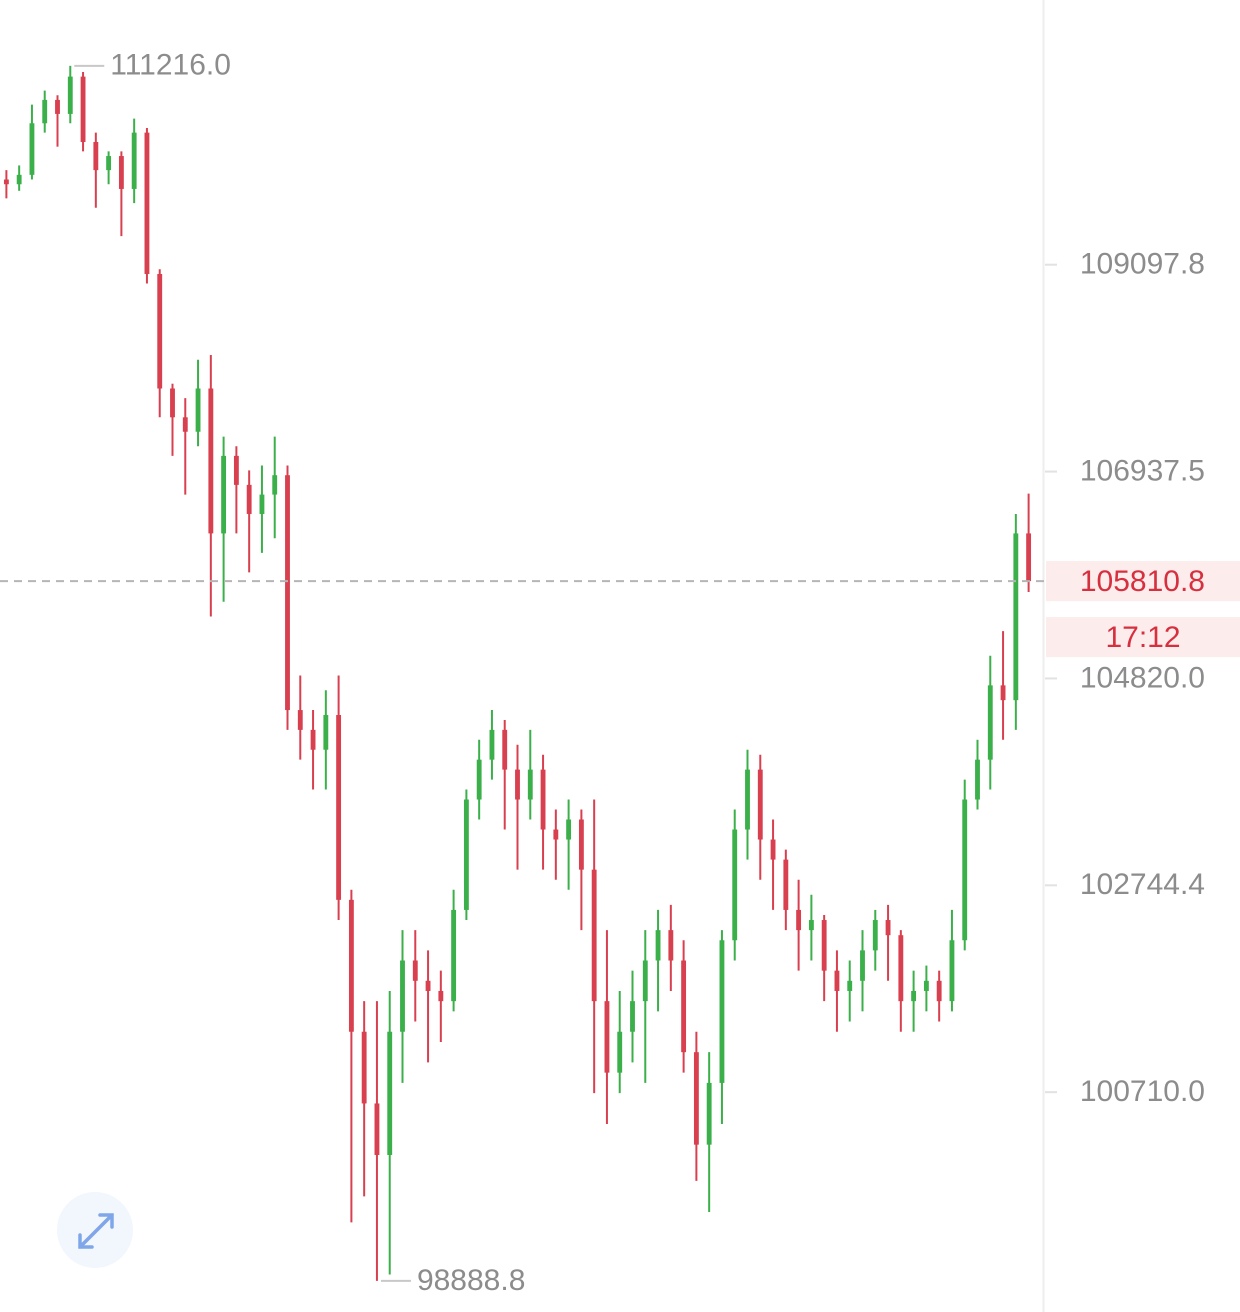  I want to click on expand-icon, so click(96, 1231).